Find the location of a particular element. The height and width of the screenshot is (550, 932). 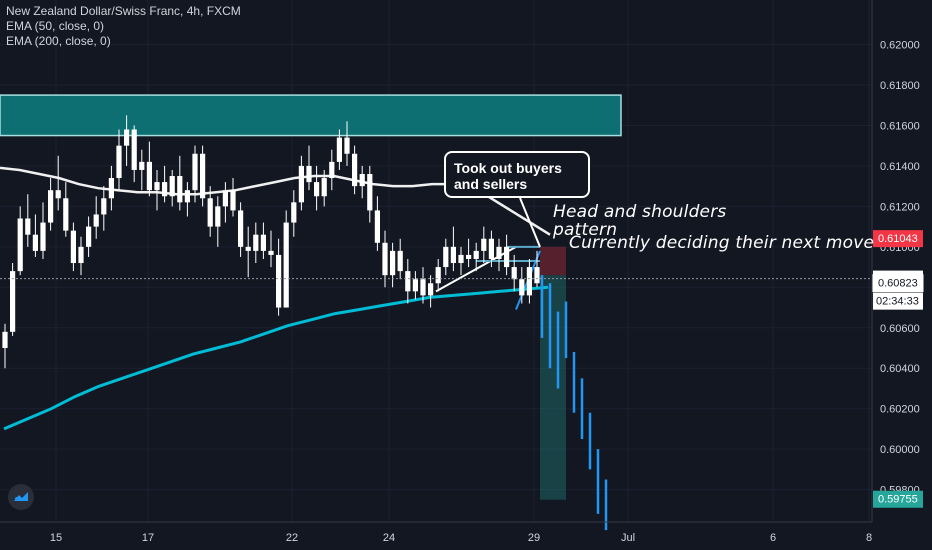

price-tick-label: 0.60200 is located at coordinates (900, 410).